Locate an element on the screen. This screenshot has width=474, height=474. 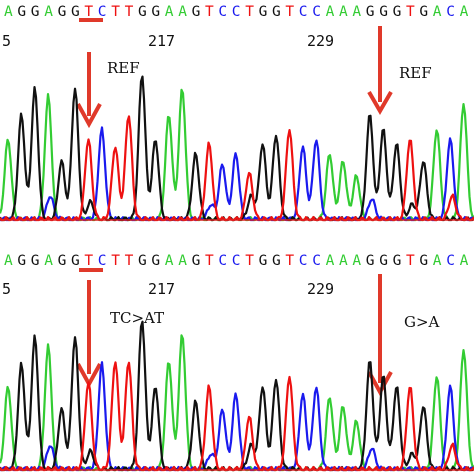
mutation-underline-top is located at coordinates (91, 20).